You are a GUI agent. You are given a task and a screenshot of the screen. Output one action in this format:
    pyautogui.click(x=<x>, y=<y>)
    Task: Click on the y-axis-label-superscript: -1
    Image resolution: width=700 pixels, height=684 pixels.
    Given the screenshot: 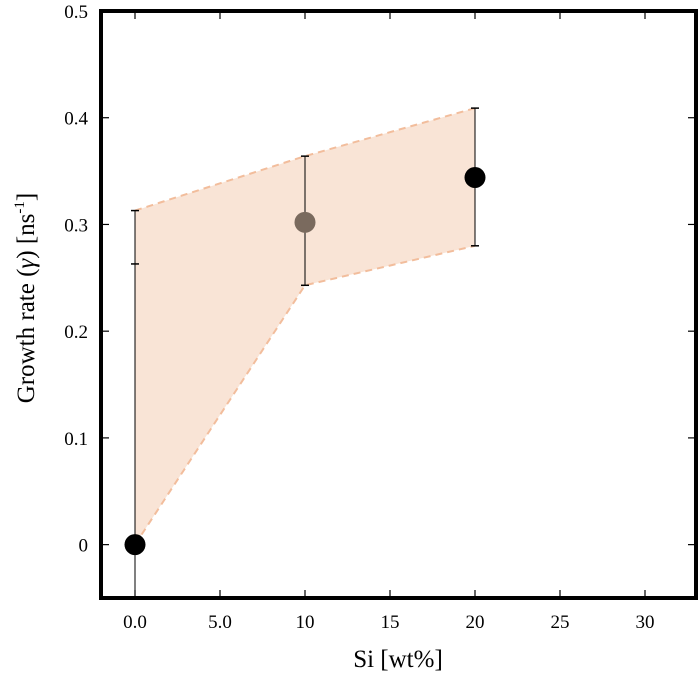 What is the action you would take?
    pyautogui.click(x=20, y=207)
    